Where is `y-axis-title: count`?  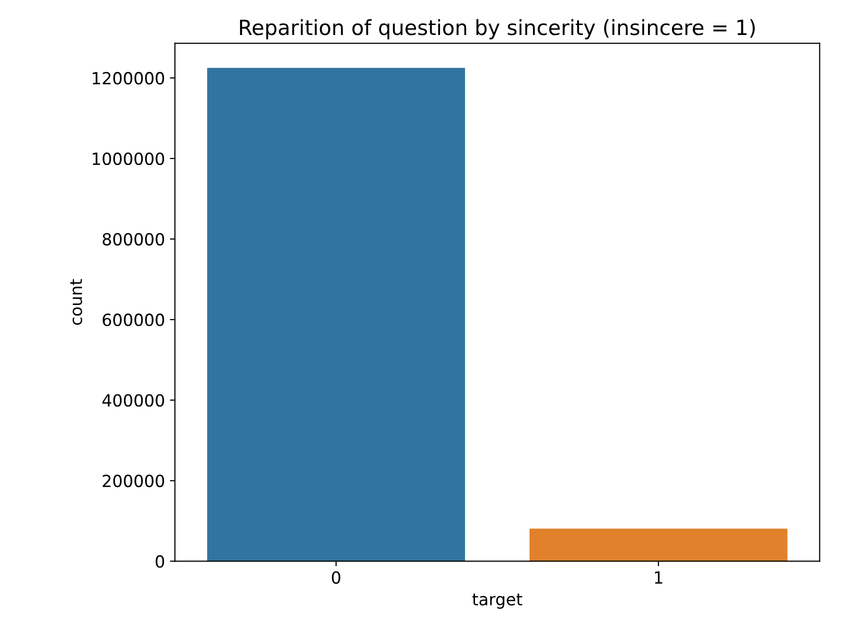 y-axis-title: count is located at coordinates (76, 302).